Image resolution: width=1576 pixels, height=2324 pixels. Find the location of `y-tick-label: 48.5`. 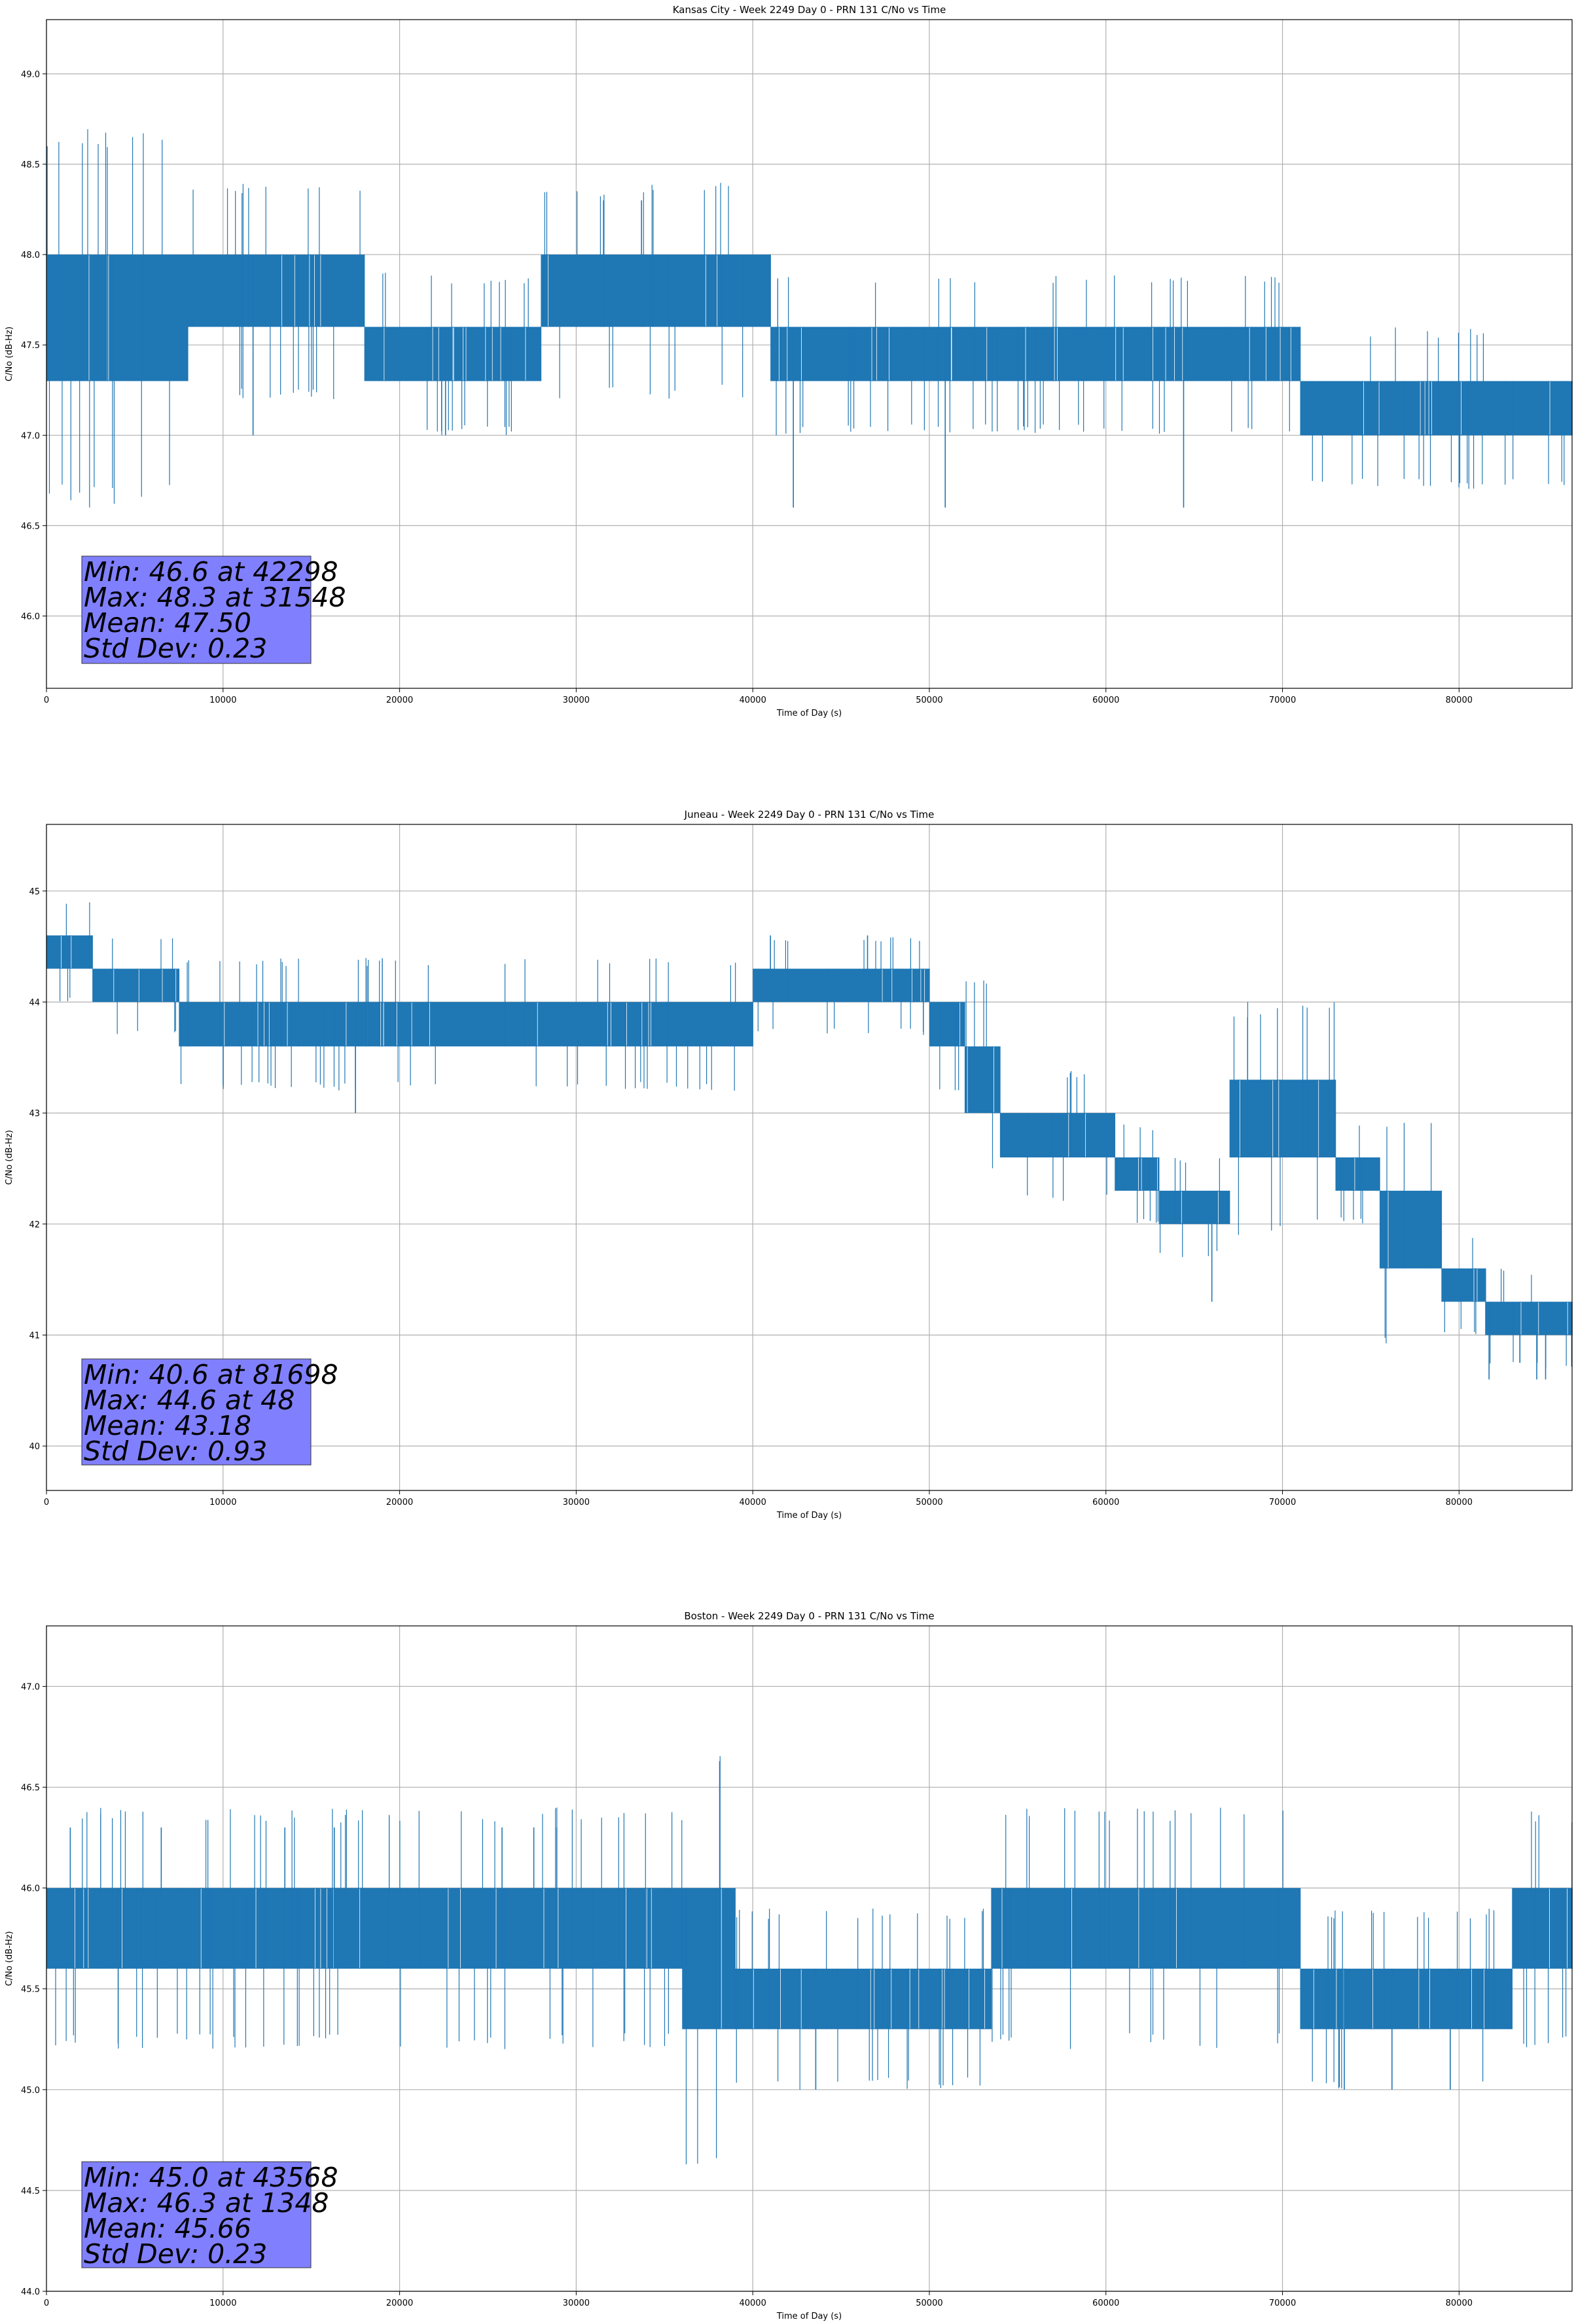

y-tick-label: 48.5 is located at coordinates (30, 165).